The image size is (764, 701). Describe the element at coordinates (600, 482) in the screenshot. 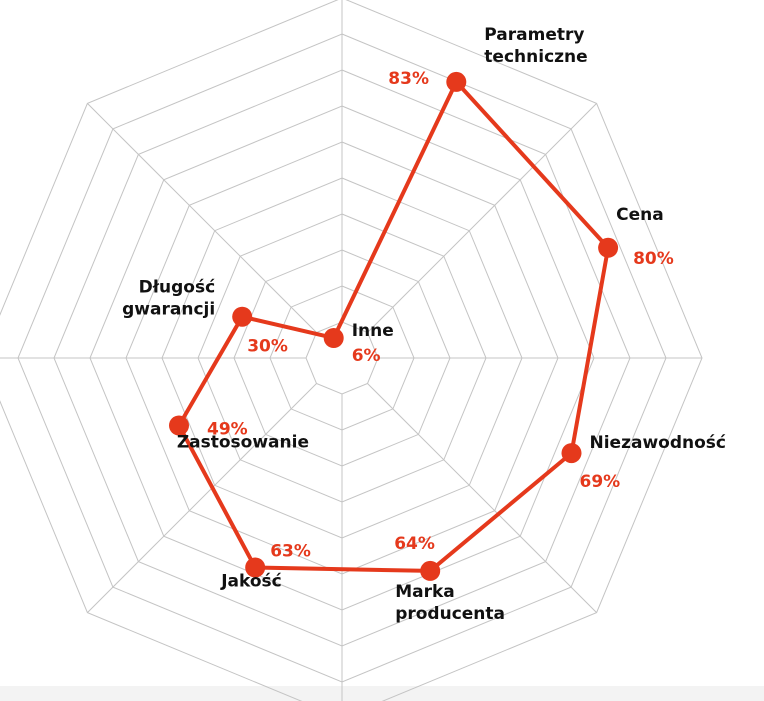

I see `value-label: 69%` at that location.